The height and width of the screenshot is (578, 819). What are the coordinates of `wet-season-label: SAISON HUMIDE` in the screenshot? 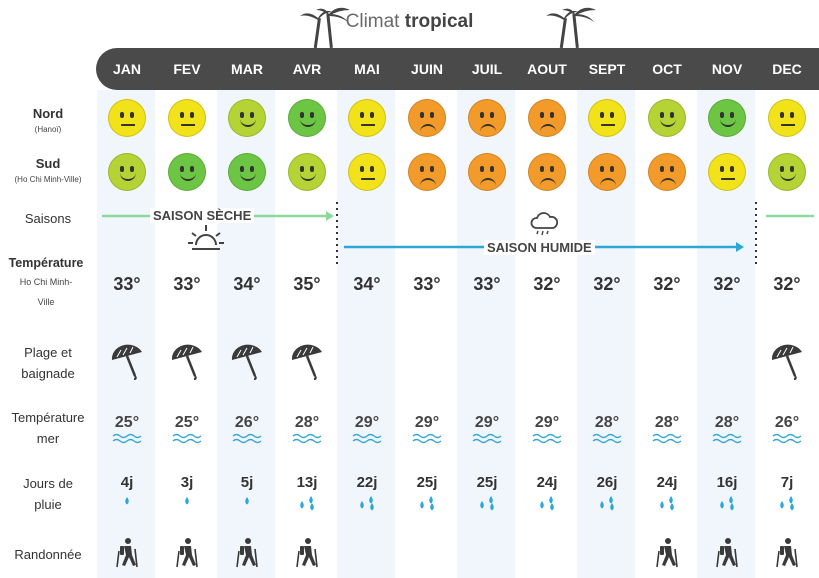 It's located at (539, 247).